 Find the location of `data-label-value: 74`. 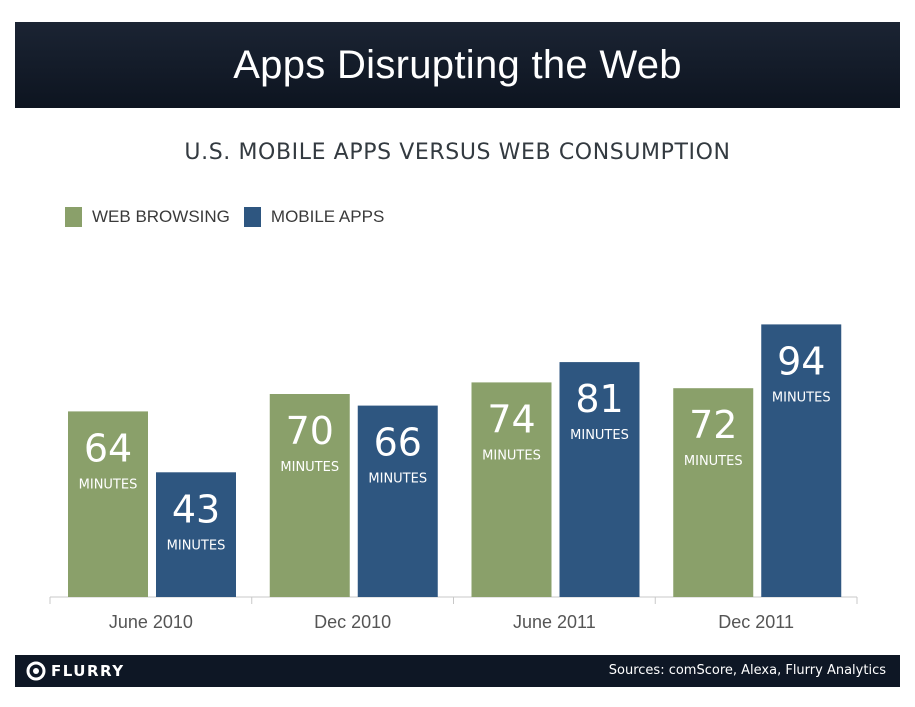

data-label-value: 74 is located at coordinates (511, 419).